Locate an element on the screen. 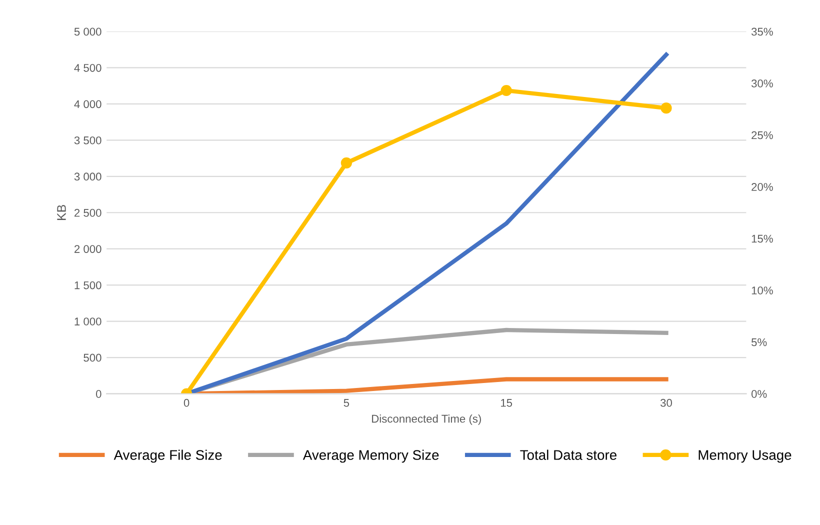  x-axis-title: Disconnected Time (s) is located at coordinates (426, 419).